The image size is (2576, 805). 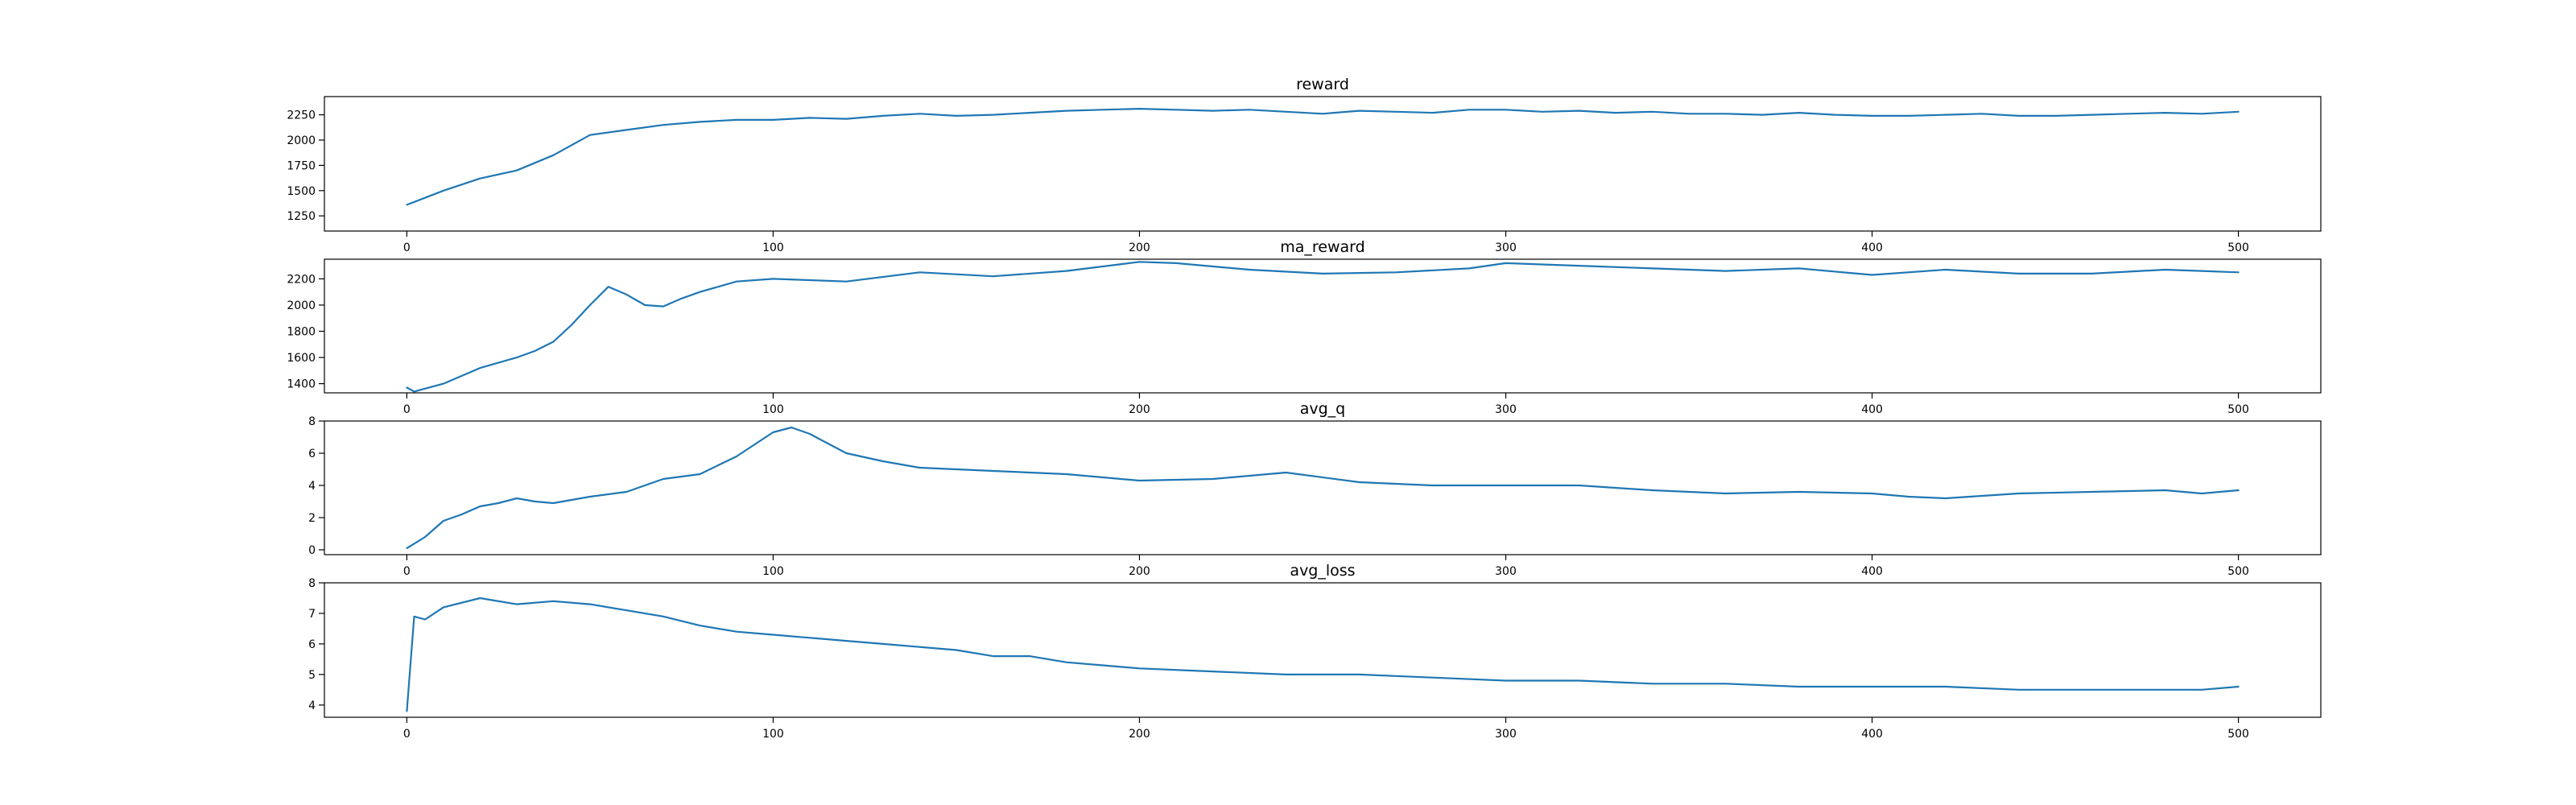 I want to click on series-line-reward, so click(x=1323, y=157).